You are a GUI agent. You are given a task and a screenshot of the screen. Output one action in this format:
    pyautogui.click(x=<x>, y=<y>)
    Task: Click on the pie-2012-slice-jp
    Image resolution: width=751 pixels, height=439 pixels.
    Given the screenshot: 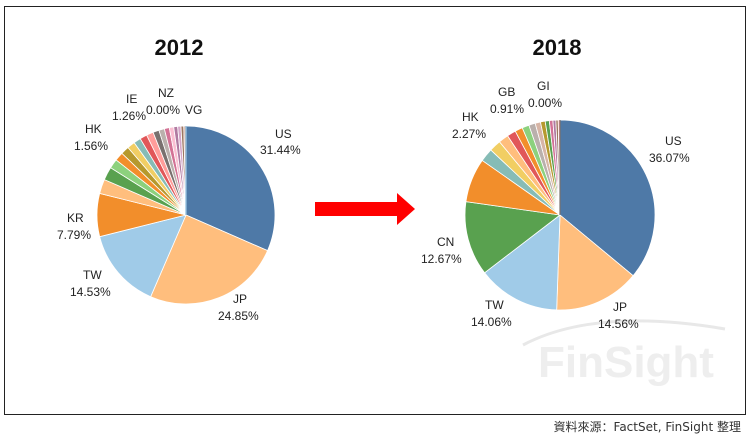 What is the action you would take?
    pyautogui.click(x=209, y=259)
    